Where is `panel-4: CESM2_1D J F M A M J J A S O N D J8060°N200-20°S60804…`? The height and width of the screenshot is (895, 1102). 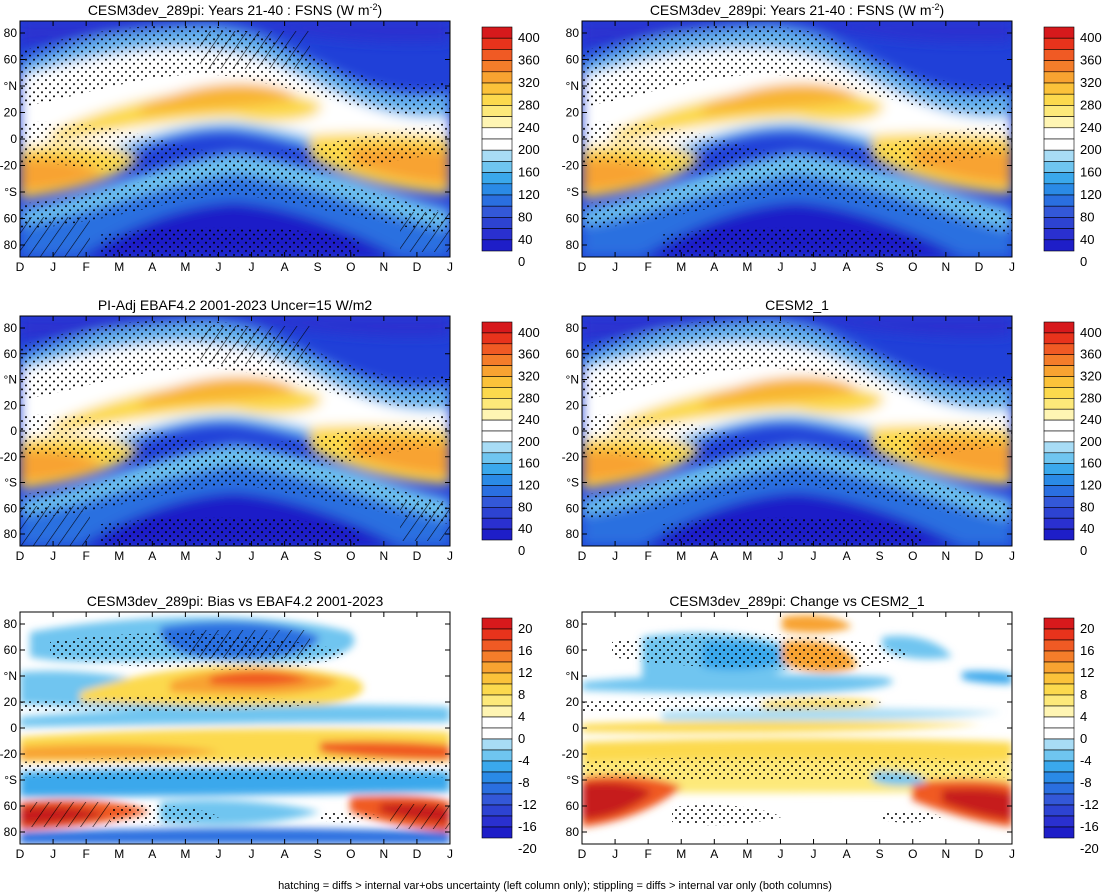
panel-4: CESM2_1D J F M A M J J A S O N D J8060°N200-20°S60804… is located at coordinates (832, 430).